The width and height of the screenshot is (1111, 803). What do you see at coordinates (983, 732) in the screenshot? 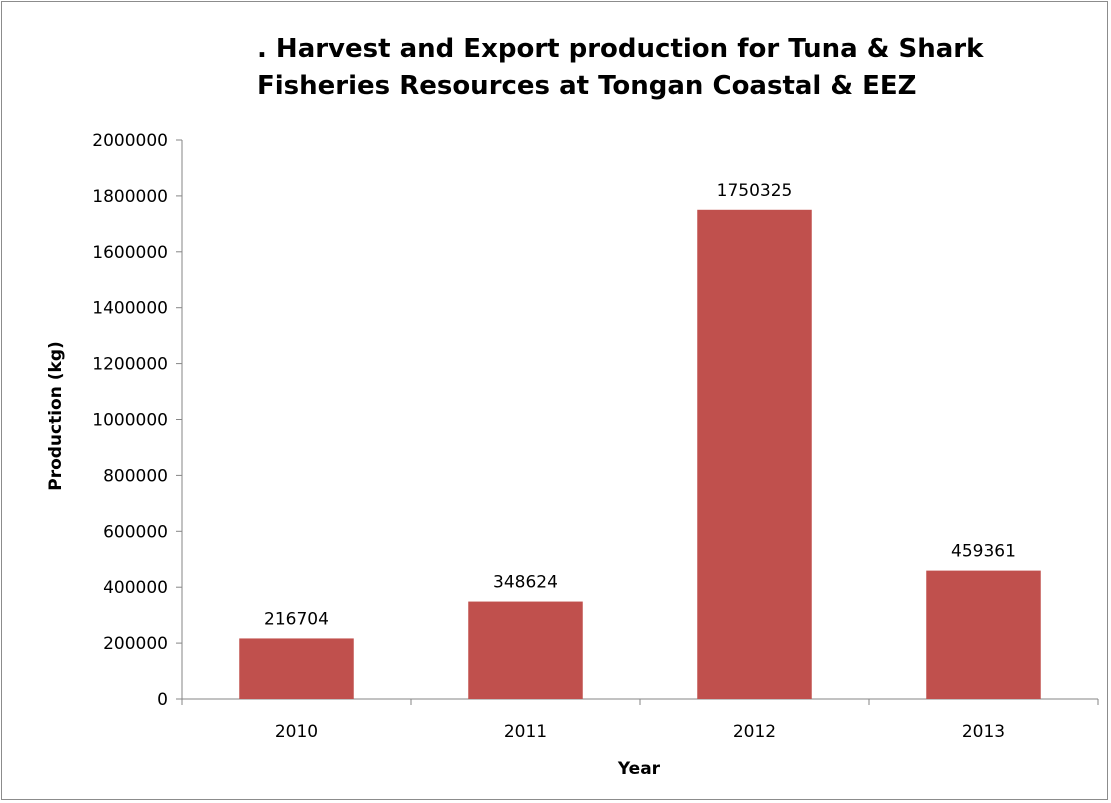
I see `x-axis-tick-label: 2013` at bounding box center [983, 732].